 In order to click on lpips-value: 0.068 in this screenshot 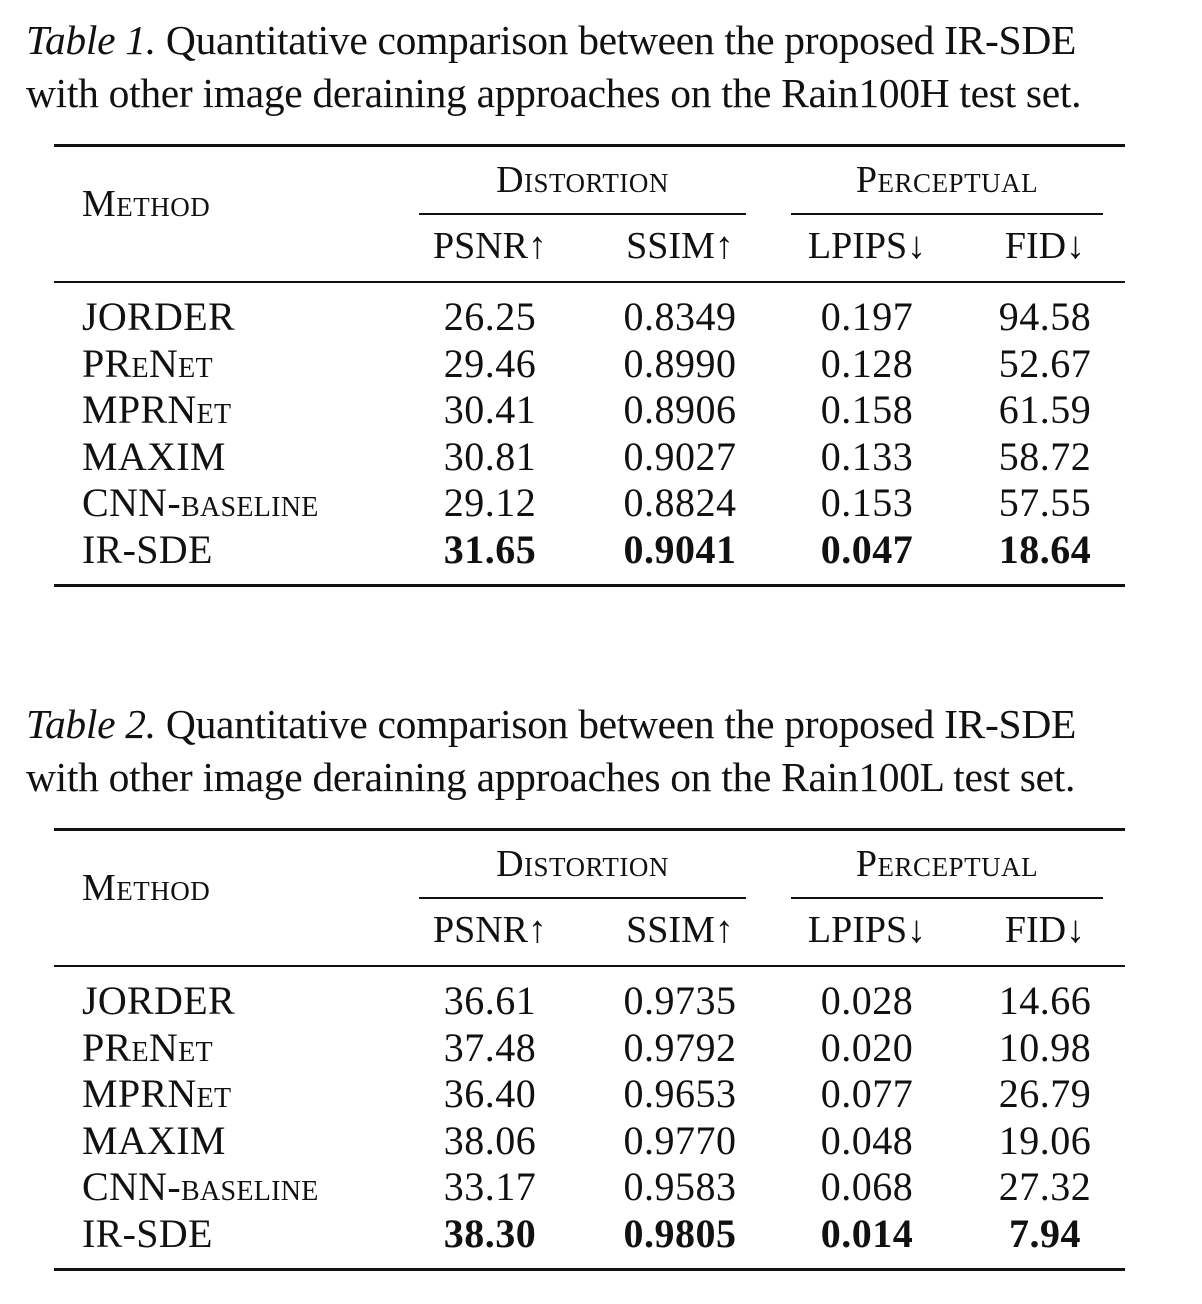, I will do `click(867, 1186)`.